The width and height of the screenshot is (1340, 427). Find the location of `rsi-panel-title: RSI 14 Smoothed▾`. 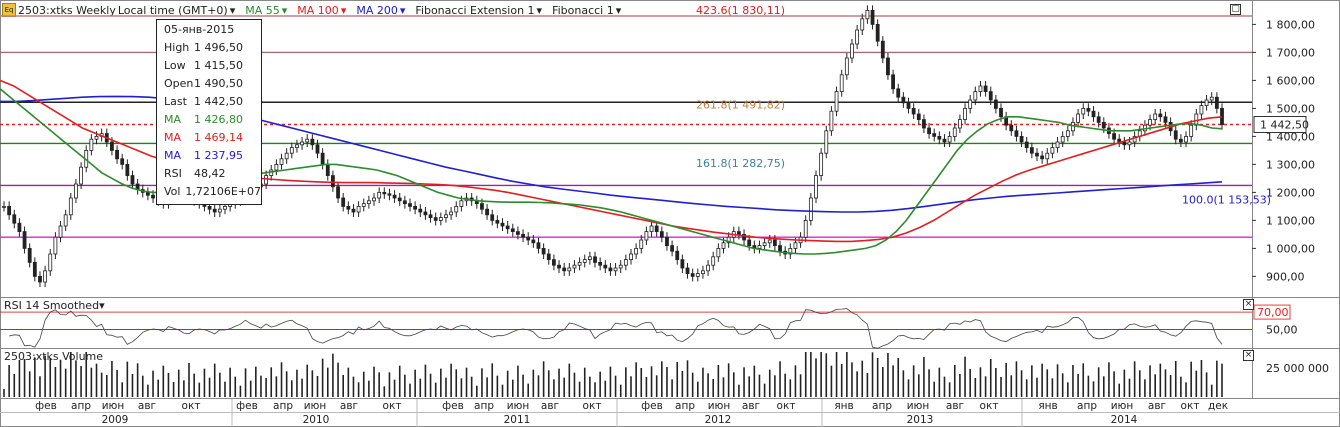

rsi-panel-title: RSI 14 Smoothed▾ is located at coordinates (54, 305).